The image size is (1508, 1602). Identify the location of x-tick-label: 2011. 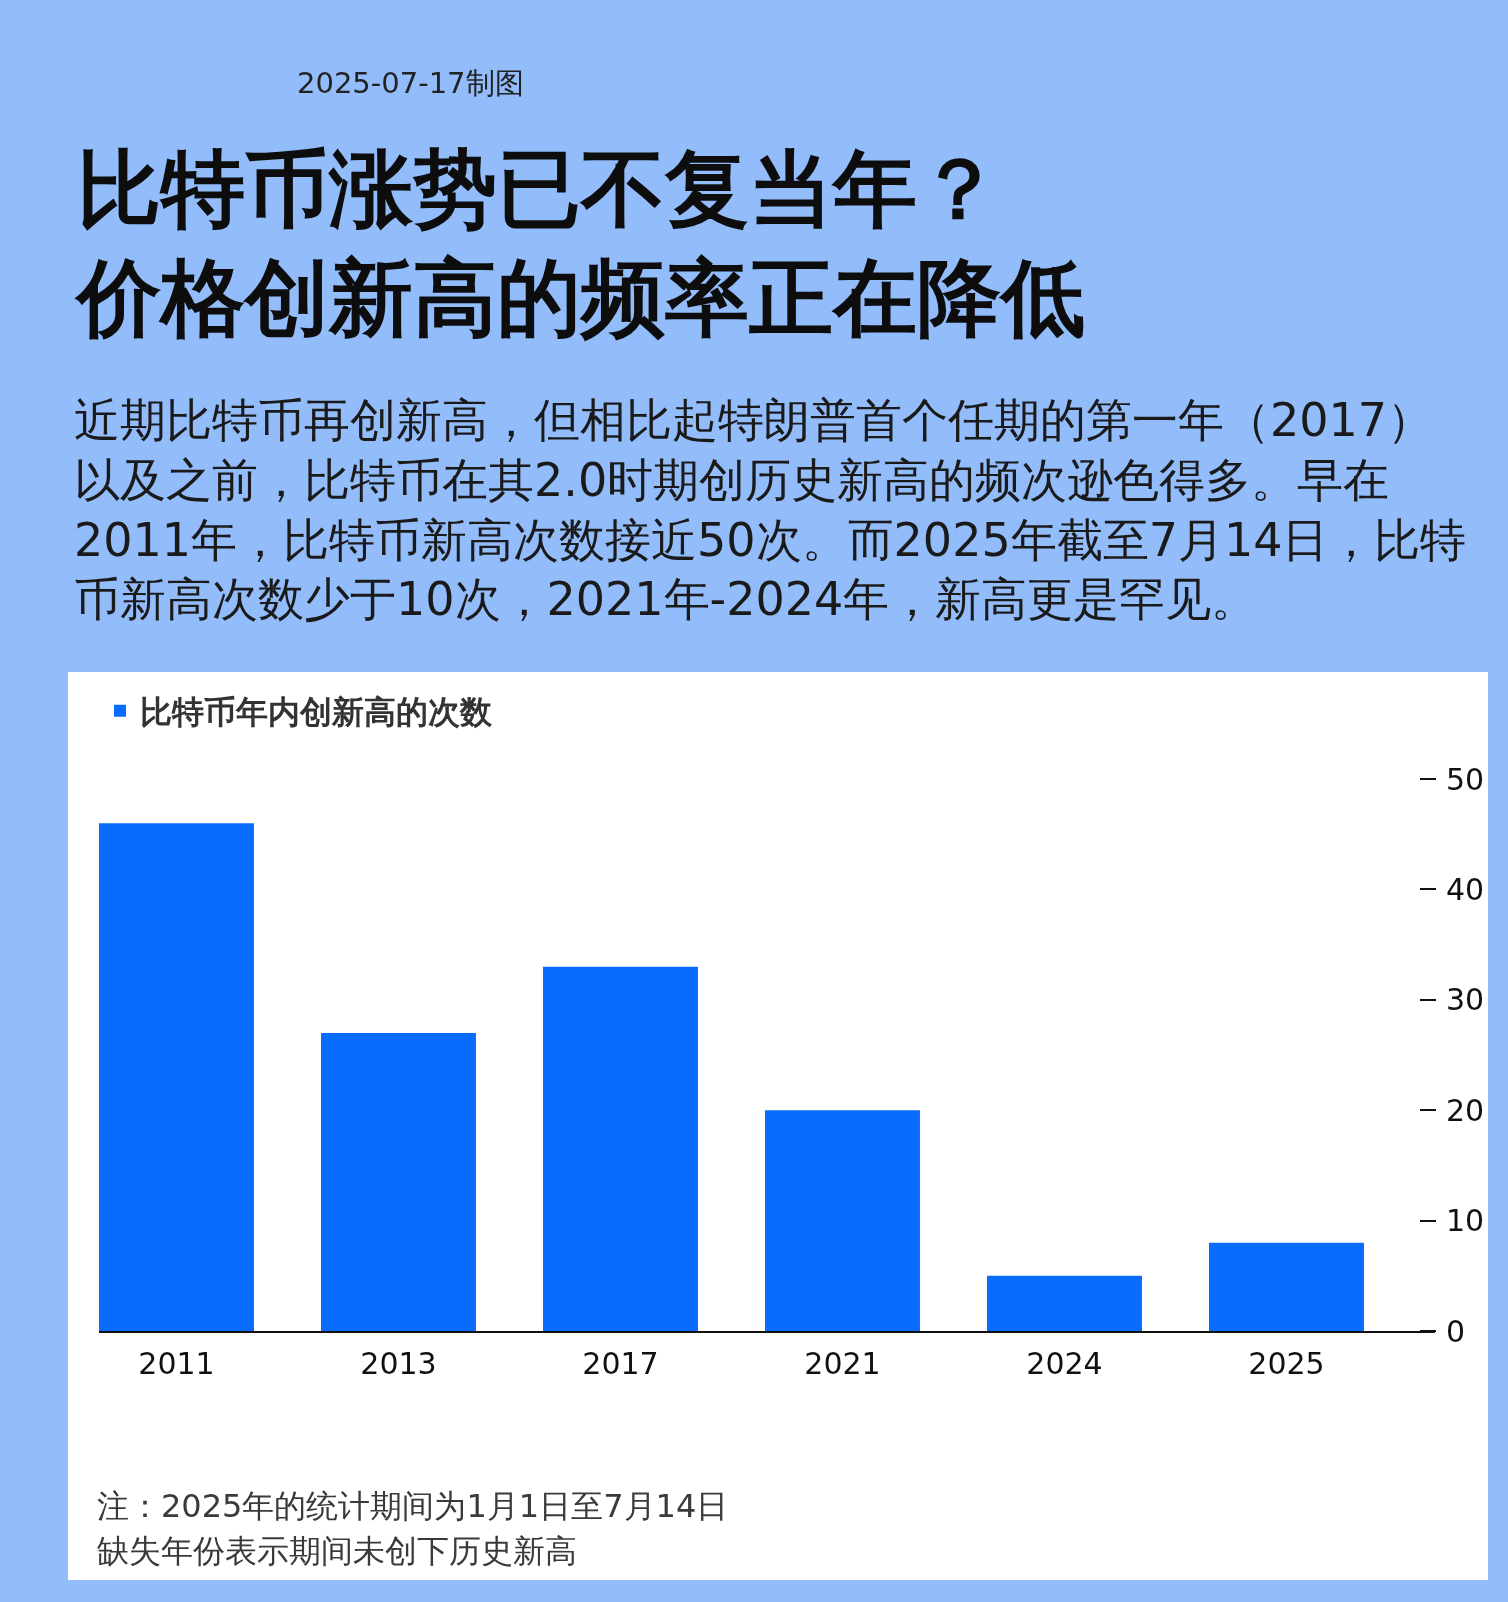
(176, 1363).